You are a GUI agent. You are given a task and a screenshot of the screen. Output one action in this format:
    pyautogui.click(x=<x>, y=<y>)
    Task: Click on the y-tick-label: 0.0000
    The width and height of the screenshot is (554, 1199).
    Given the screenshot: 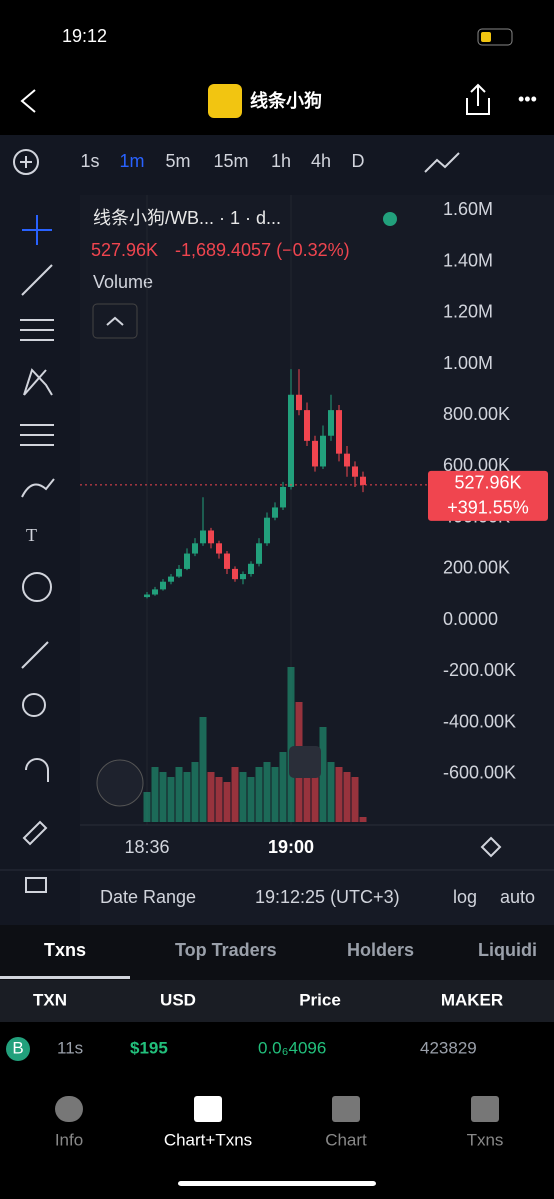 What is the action you would take?
    pyautogui.click(x=470, y=619)
    